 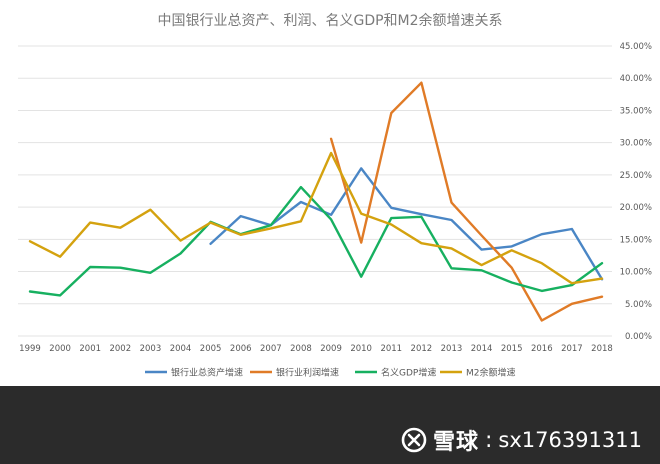 I want to click on x-tick-label: 2015, so click(x=512, y=349).